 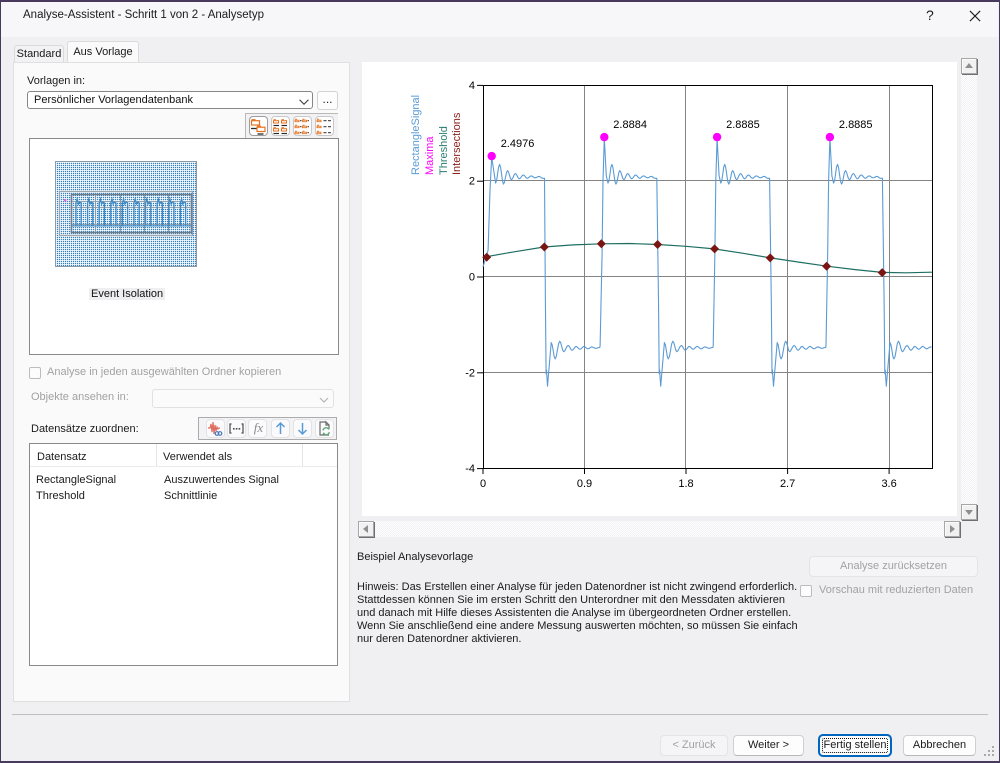 What do you see at coordinates (472, 86) in the screenshot?
I see `svg-text: 4` at bounding box center [472, 86].